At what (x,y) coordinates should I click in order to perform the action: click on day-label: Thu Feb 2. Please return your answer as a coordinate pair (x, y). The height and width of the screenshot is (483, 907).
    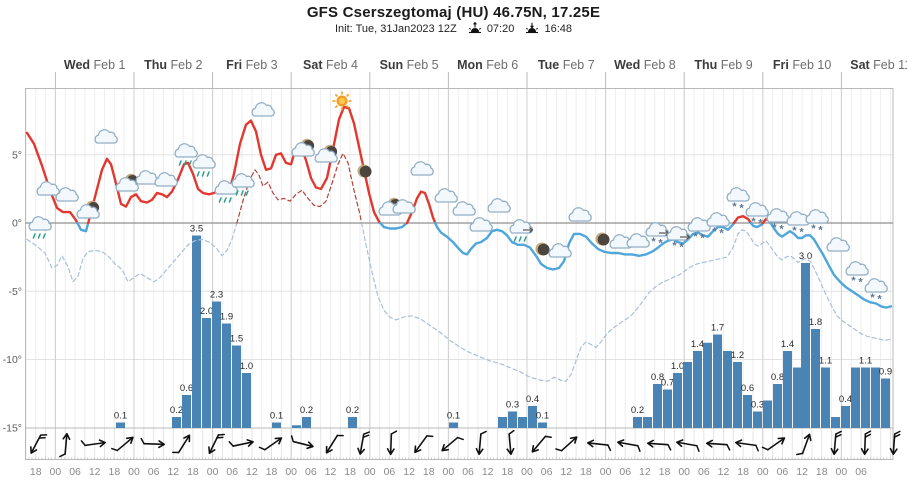
    Looking at the image, I should click on (173, 65).